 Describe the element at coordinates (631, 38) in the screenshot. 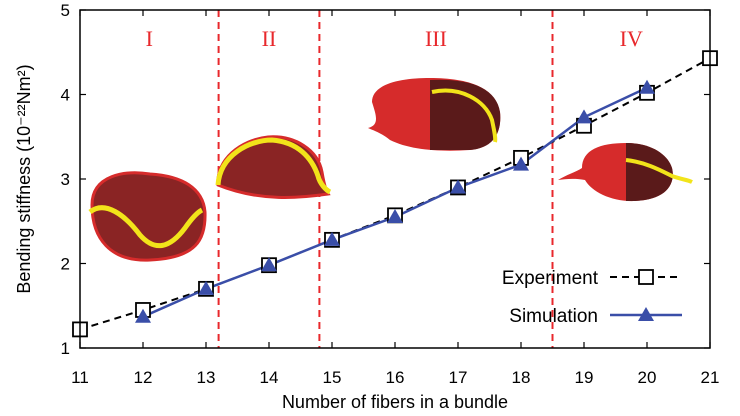

I see `region-label-4: IV` at that location.